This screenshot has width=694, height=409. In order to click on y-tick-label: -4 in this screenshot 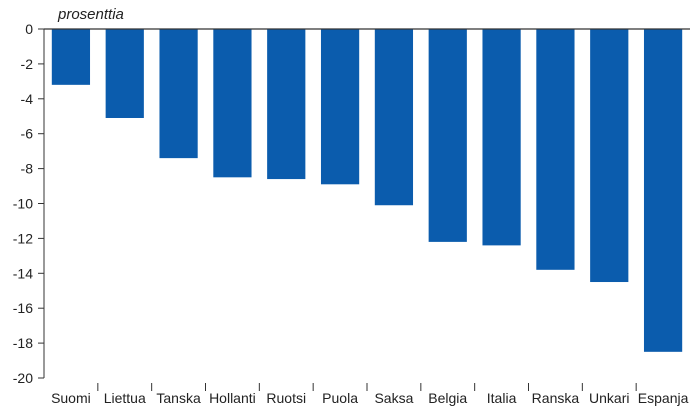, I will do `click(27, 99)`.